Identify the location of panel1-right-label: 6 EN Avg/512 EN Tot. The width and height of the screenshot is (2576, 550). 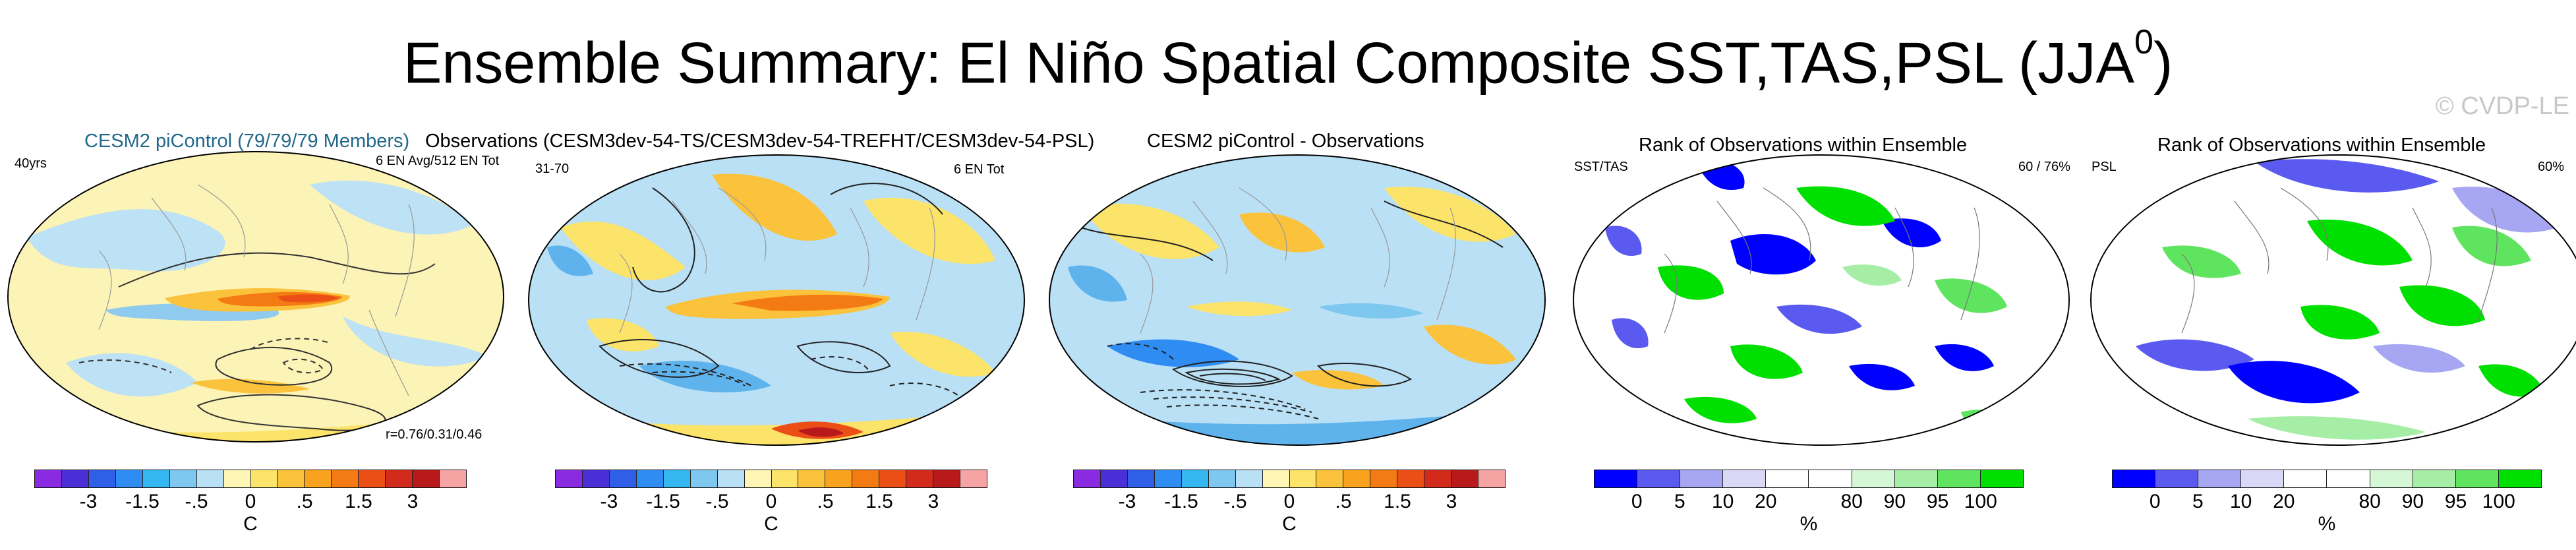
(438, 161).